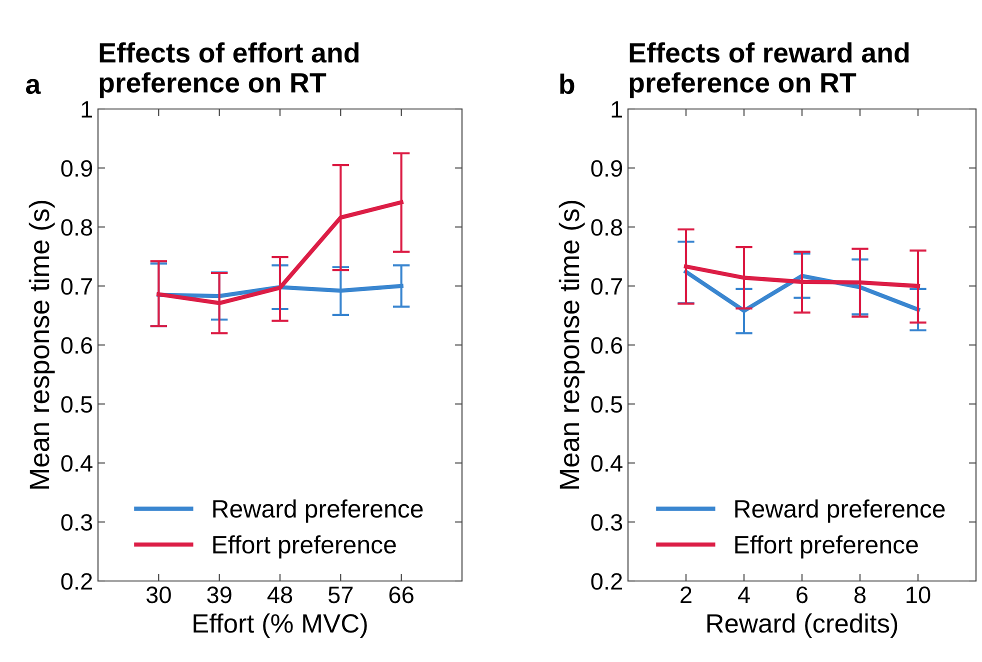 This screenshot has height=662, width=982. I want to click on x-tick-label: 57, so click(340, 595).